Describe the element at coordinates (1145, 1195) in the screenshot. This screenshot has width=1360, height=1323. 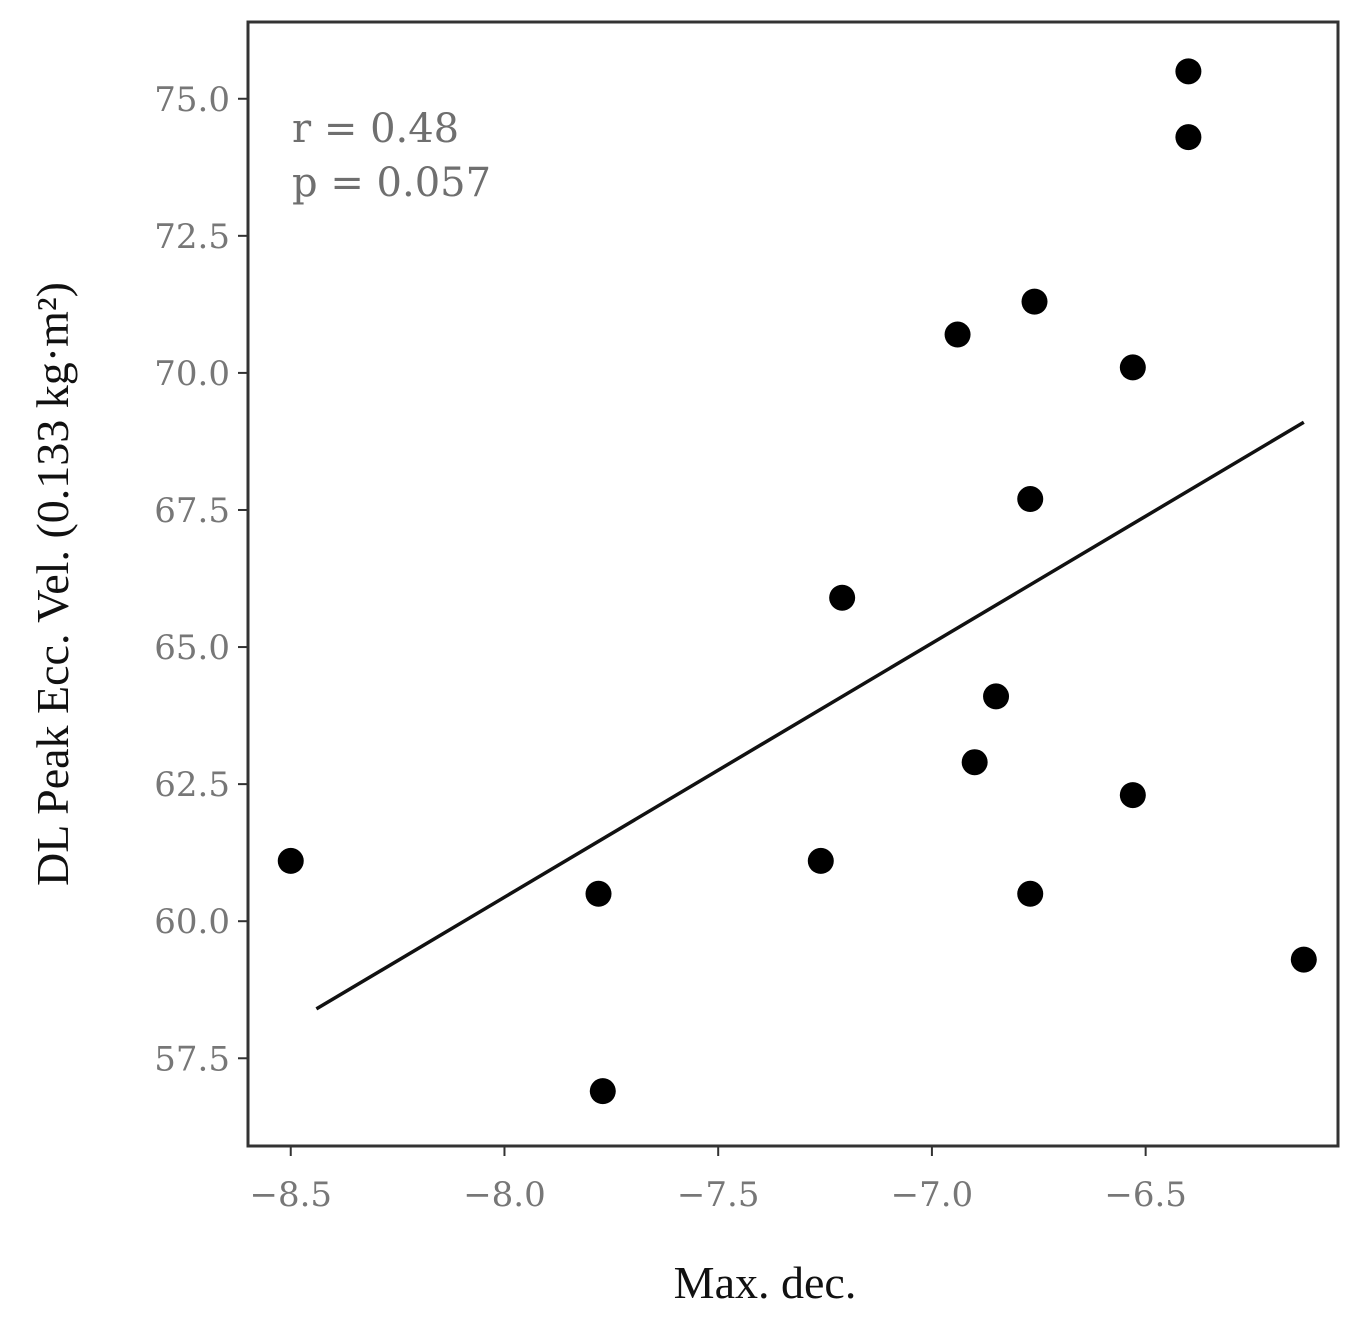
I see `x-tick-label: −6.5` at that location.